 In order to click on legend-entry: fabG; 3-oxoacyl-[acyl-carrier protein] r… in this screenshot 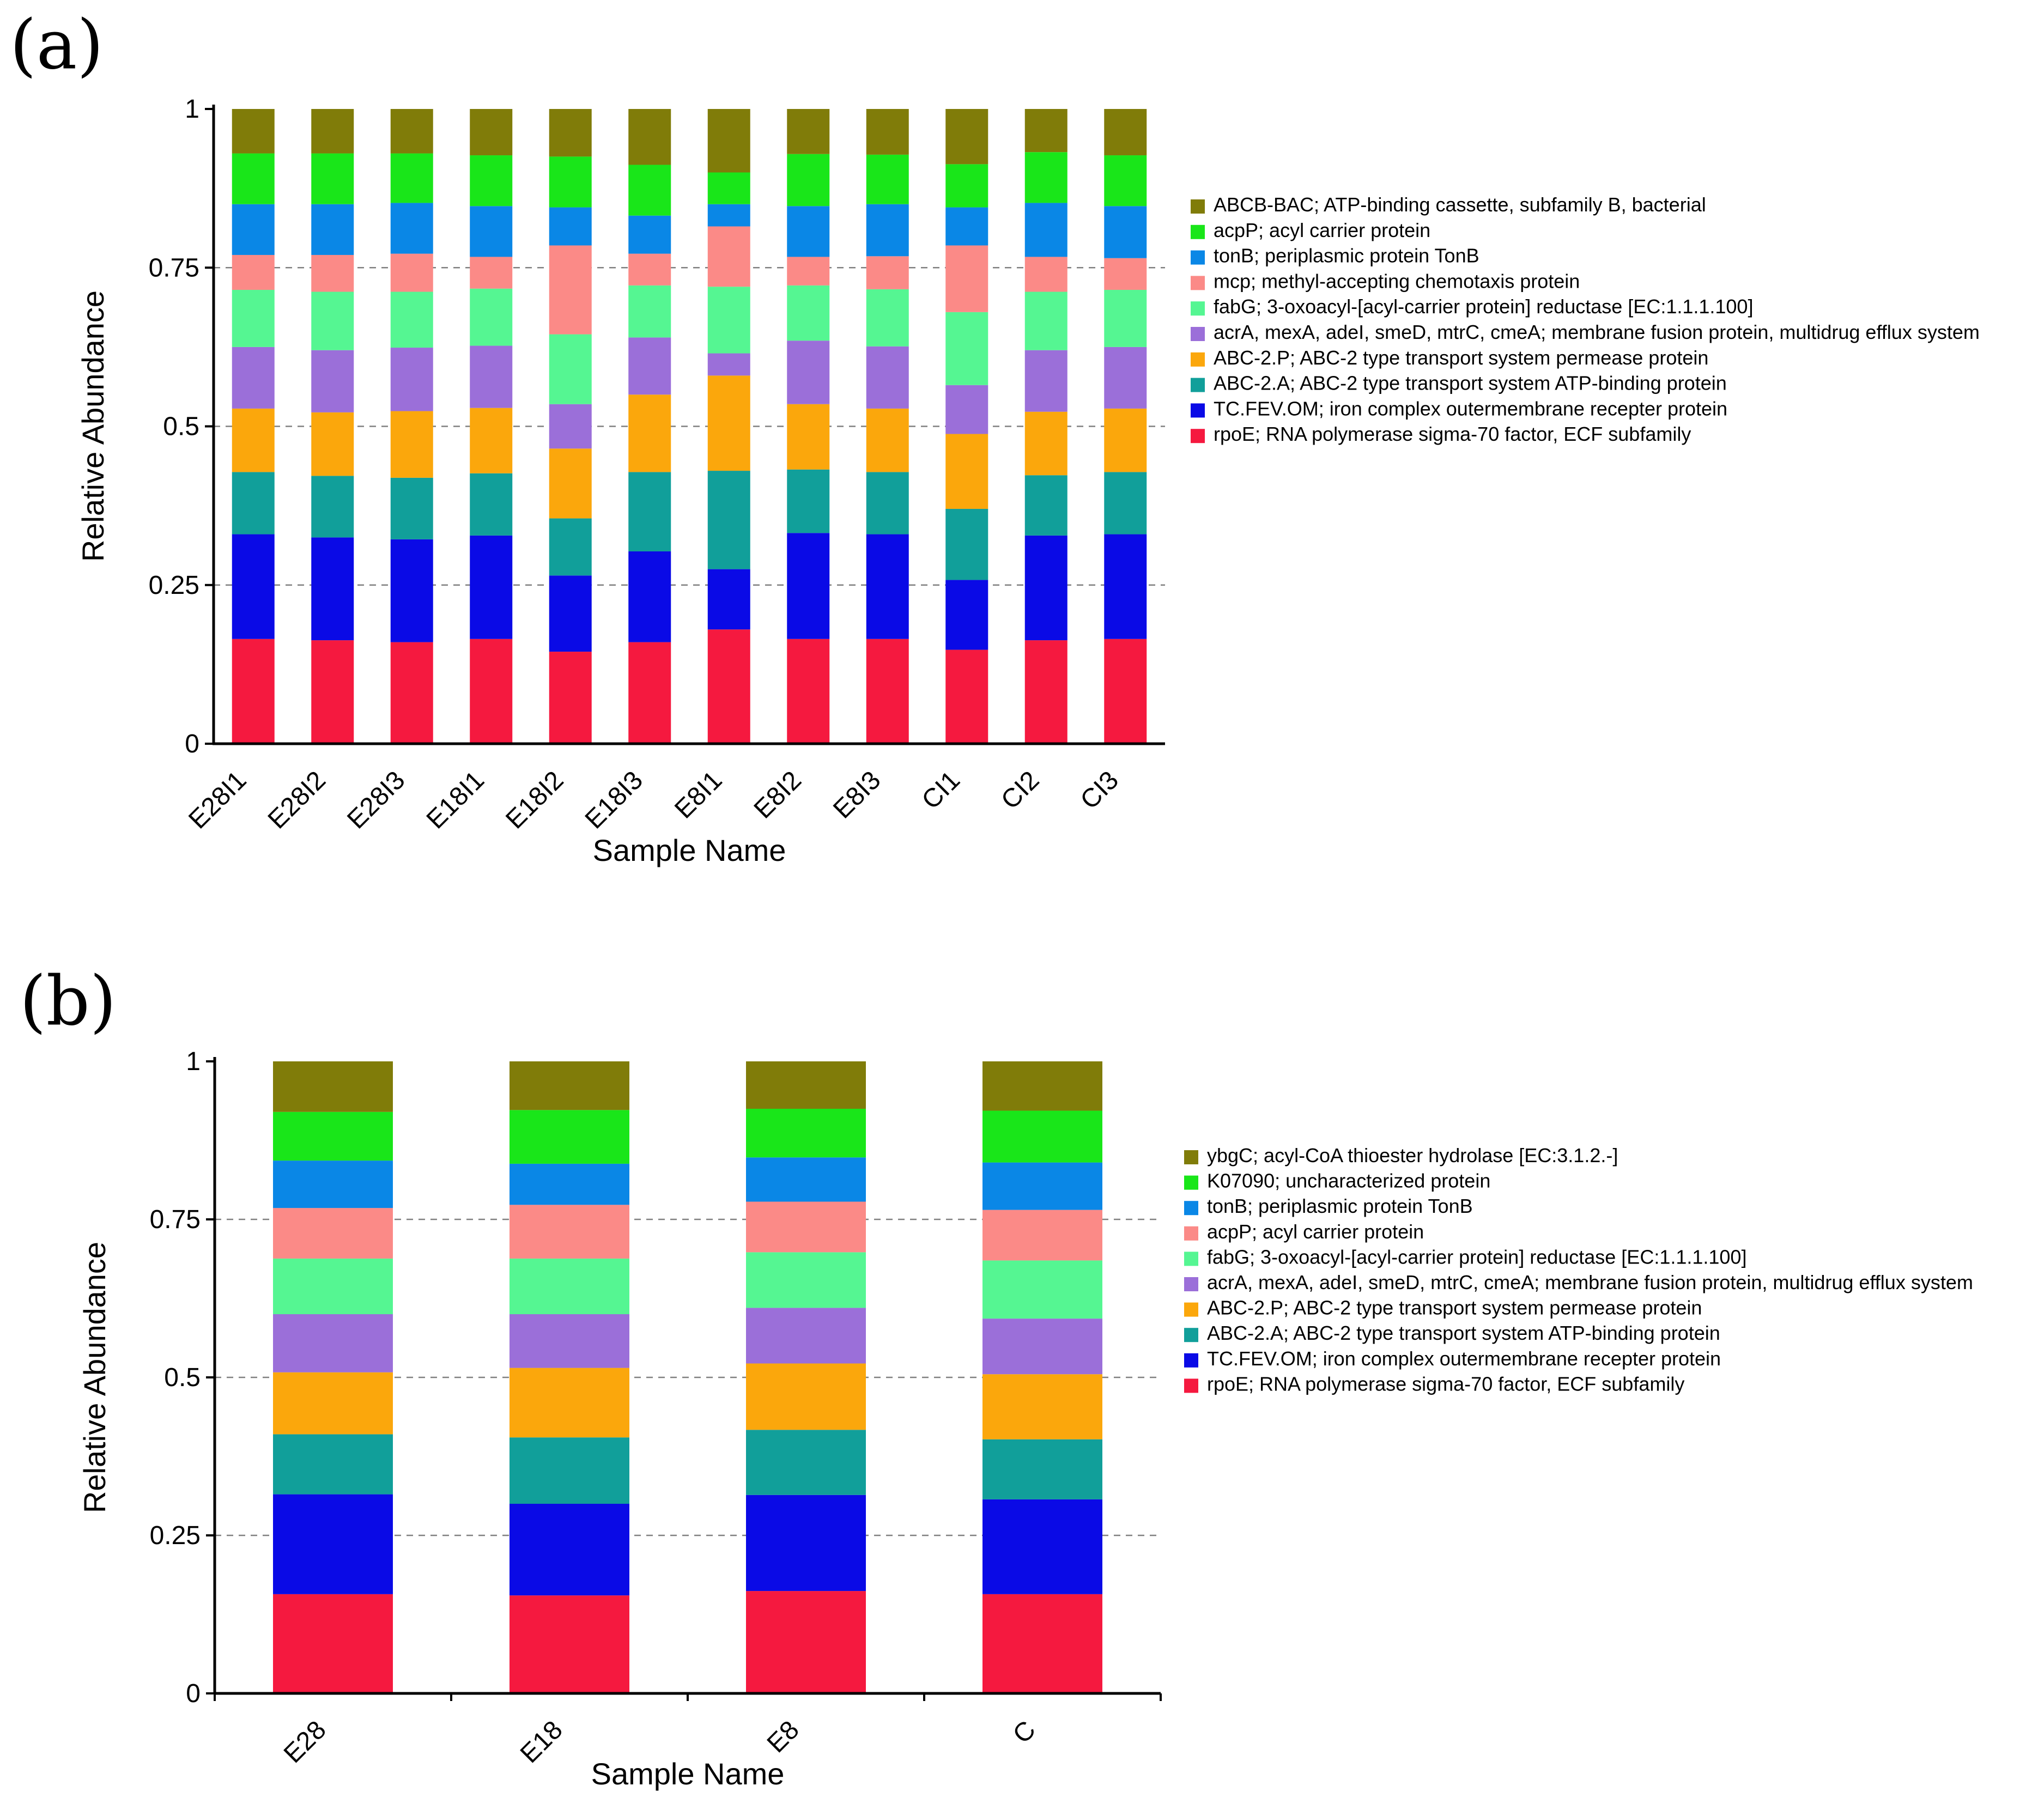, I will do `click(1483, 306)`.